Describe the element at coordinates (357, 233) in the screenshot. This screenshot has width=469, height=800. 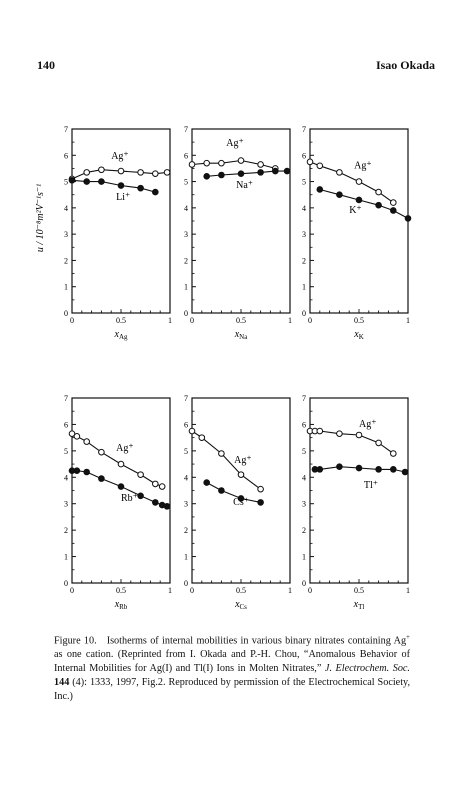
I see `panel-k: 0 1 2 3 4 5 6 7 0 0.5 1 xK Ag⁺ K⁺` at that location.